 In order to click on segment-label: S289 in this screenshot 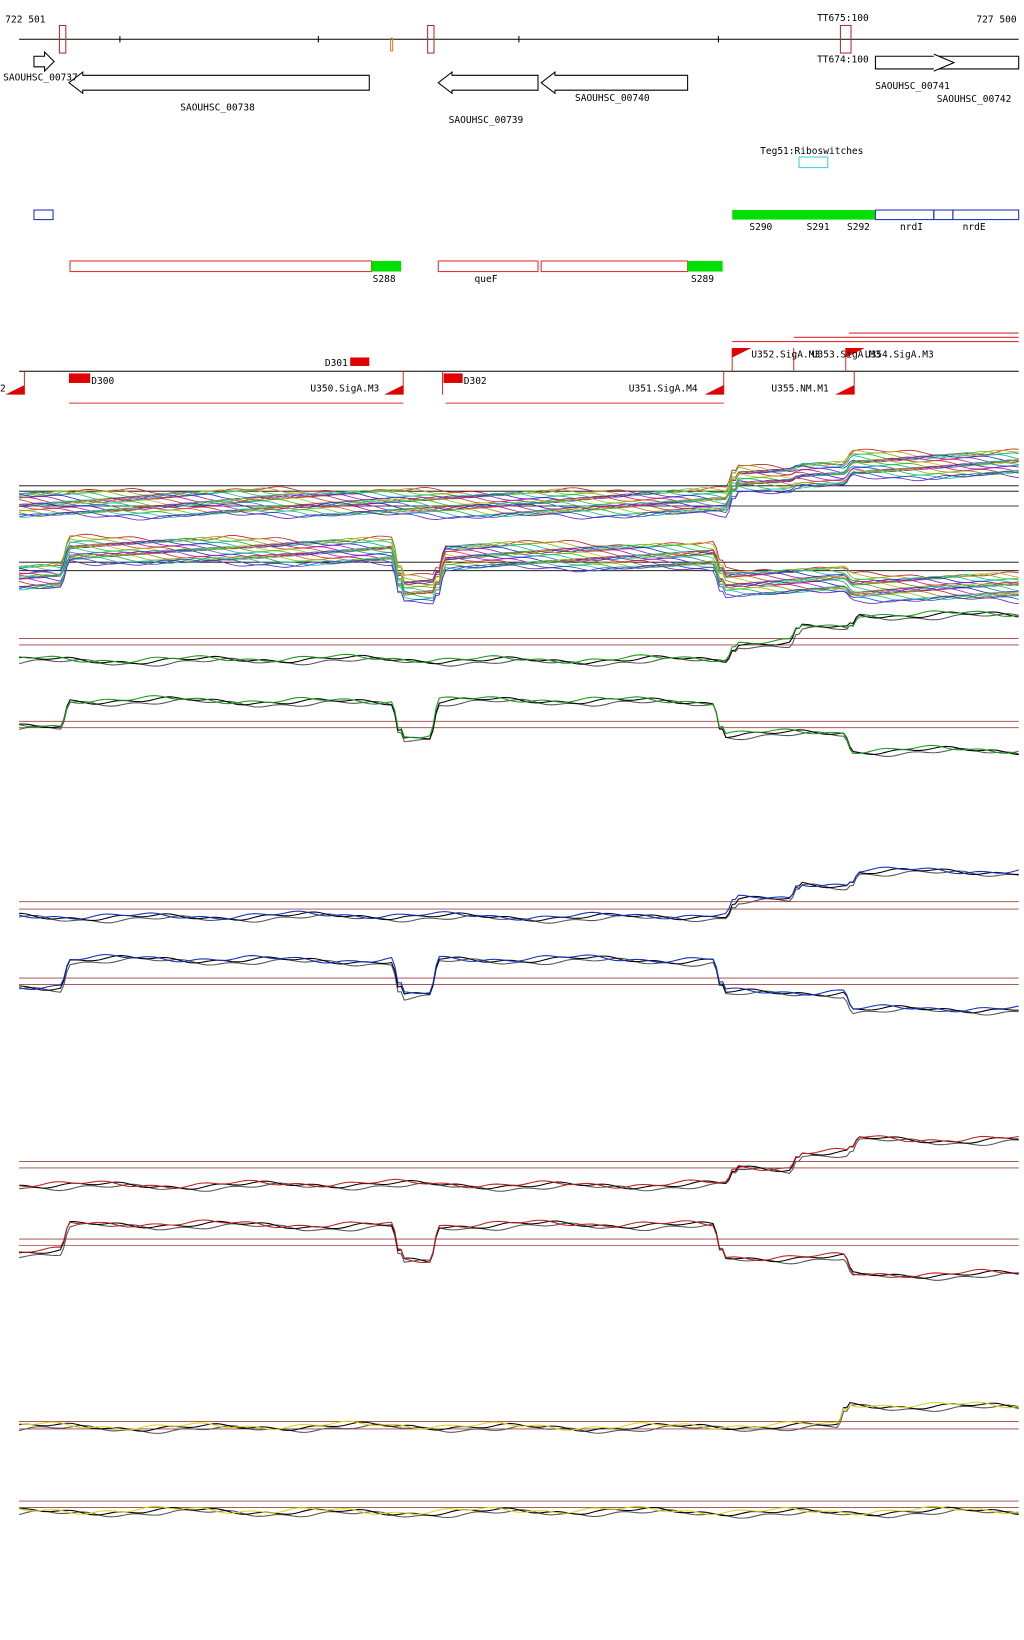, I will do `click(702, 279)`.